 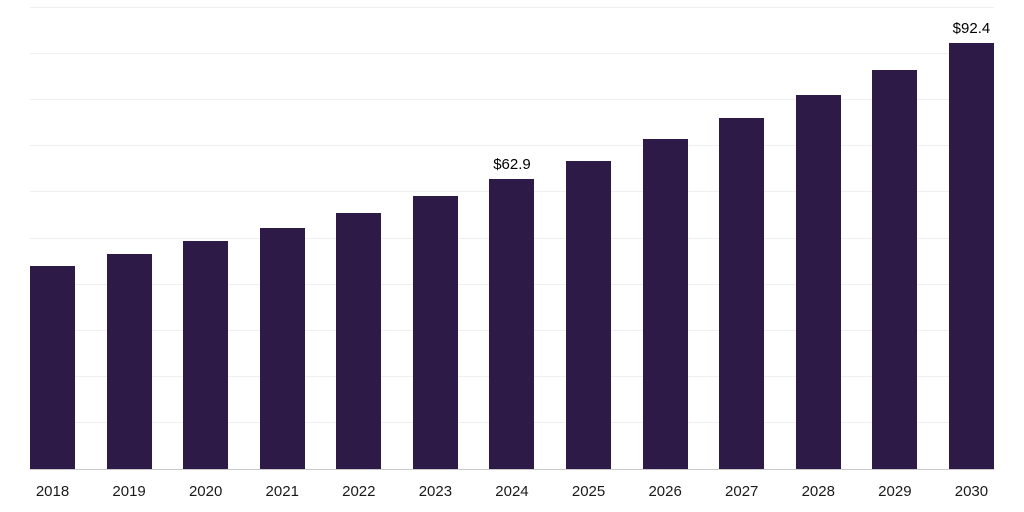 What do you see at coordinates (206, 354) in the screenshot?
I see `bar-2020` at bounding box center [206, 354].